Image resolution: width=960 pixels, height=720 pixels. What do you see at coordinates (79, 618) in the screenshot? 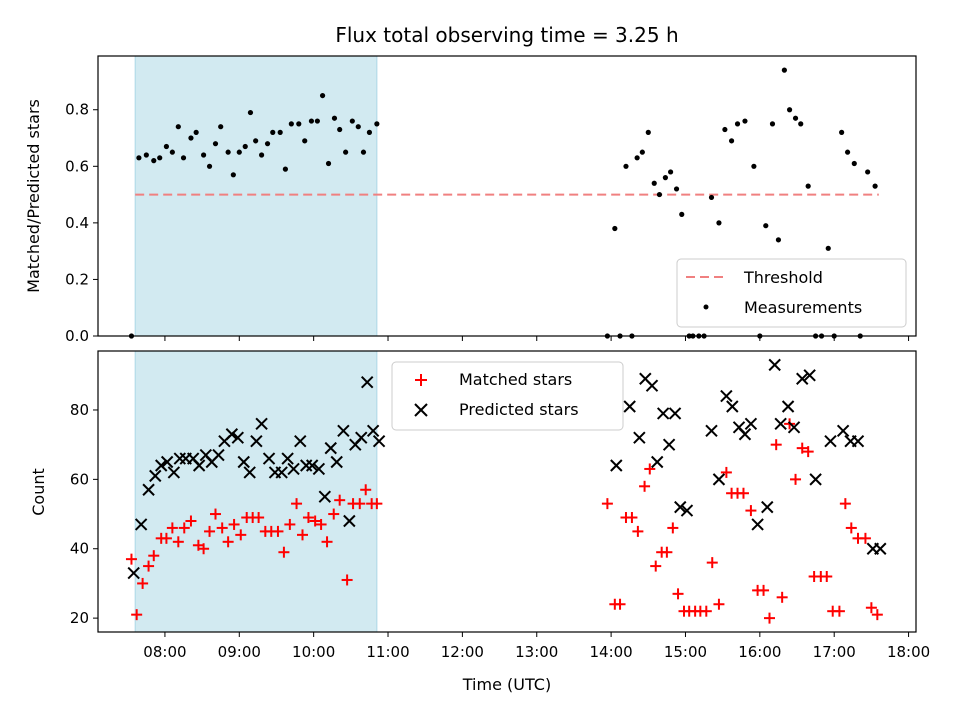
I see `y-tick-label: 20` at bounding box center [79, 618].